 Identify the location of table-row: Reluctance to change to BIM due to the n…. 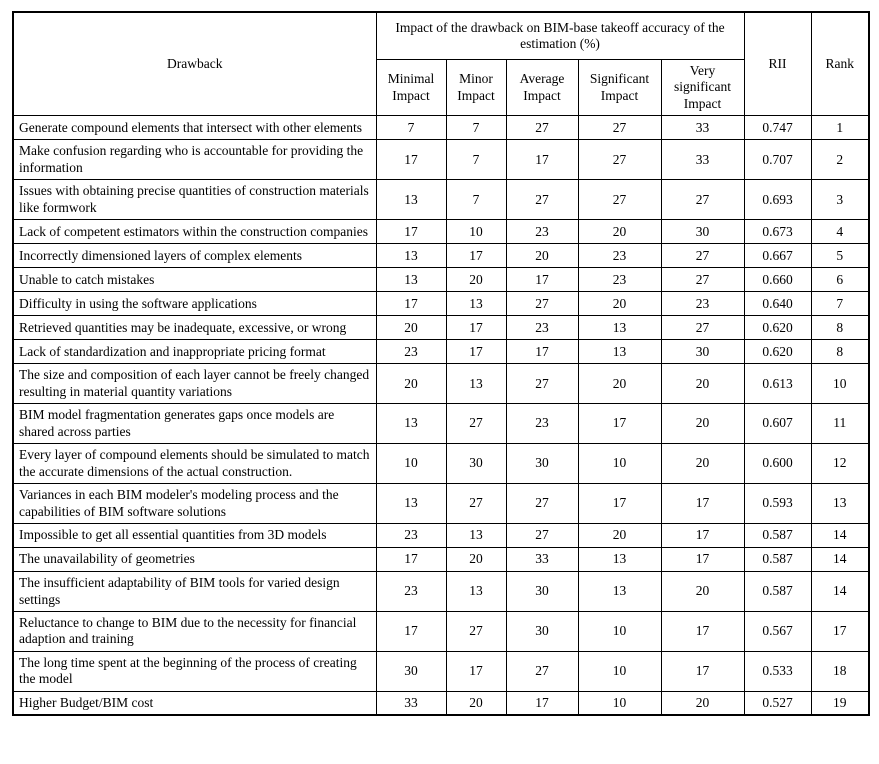
(441, 631).